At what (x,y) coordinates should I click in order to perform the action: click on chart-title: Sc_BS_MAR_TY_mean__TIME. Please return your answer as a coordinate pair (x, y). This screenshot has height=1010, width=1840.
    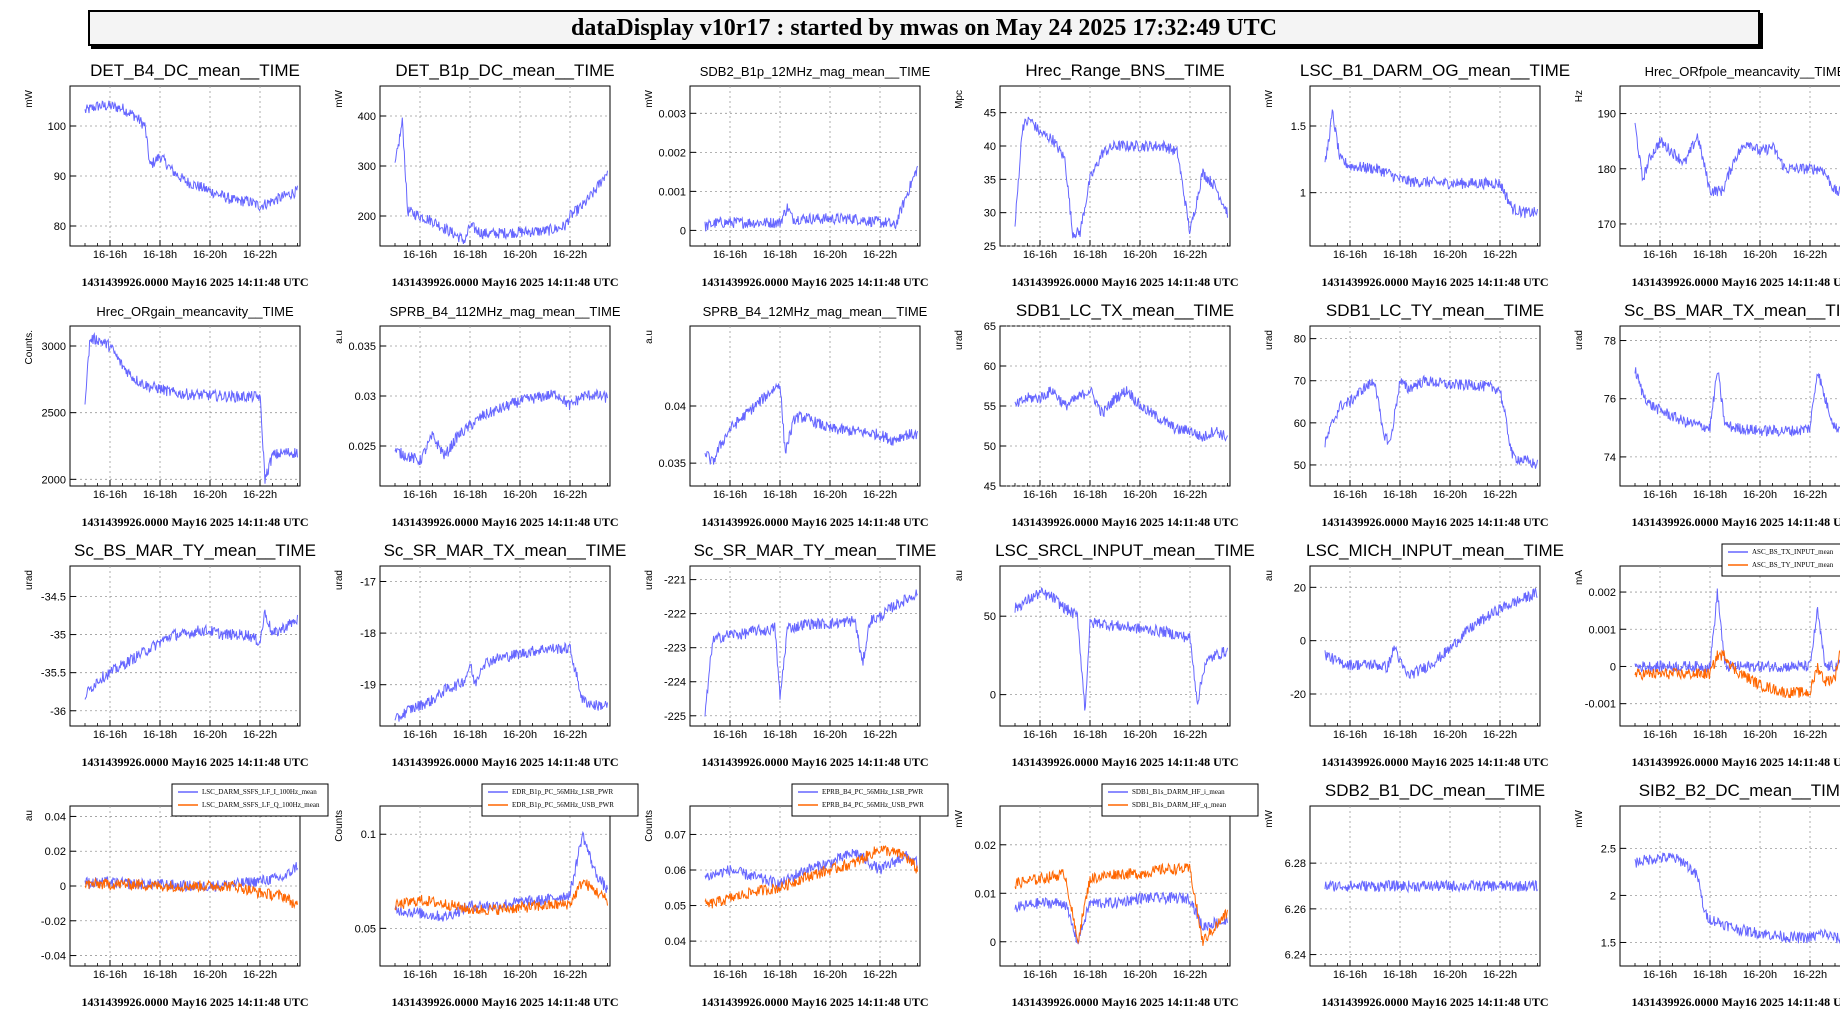
    Looking at the image, I should click on (195, 550).